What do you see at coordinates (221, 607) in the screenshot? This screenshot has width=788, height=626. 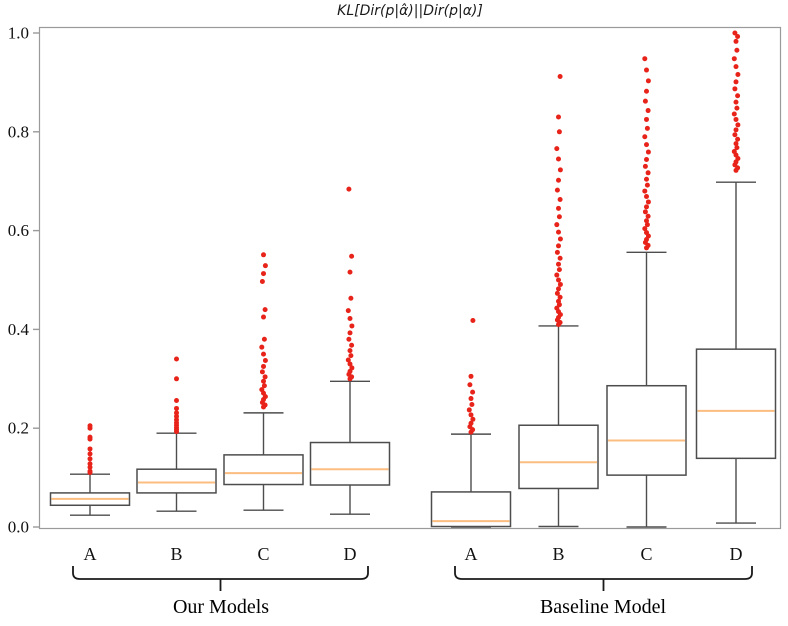 I see `group-label-our-models: Our Models` at bounding box center [221, 607].